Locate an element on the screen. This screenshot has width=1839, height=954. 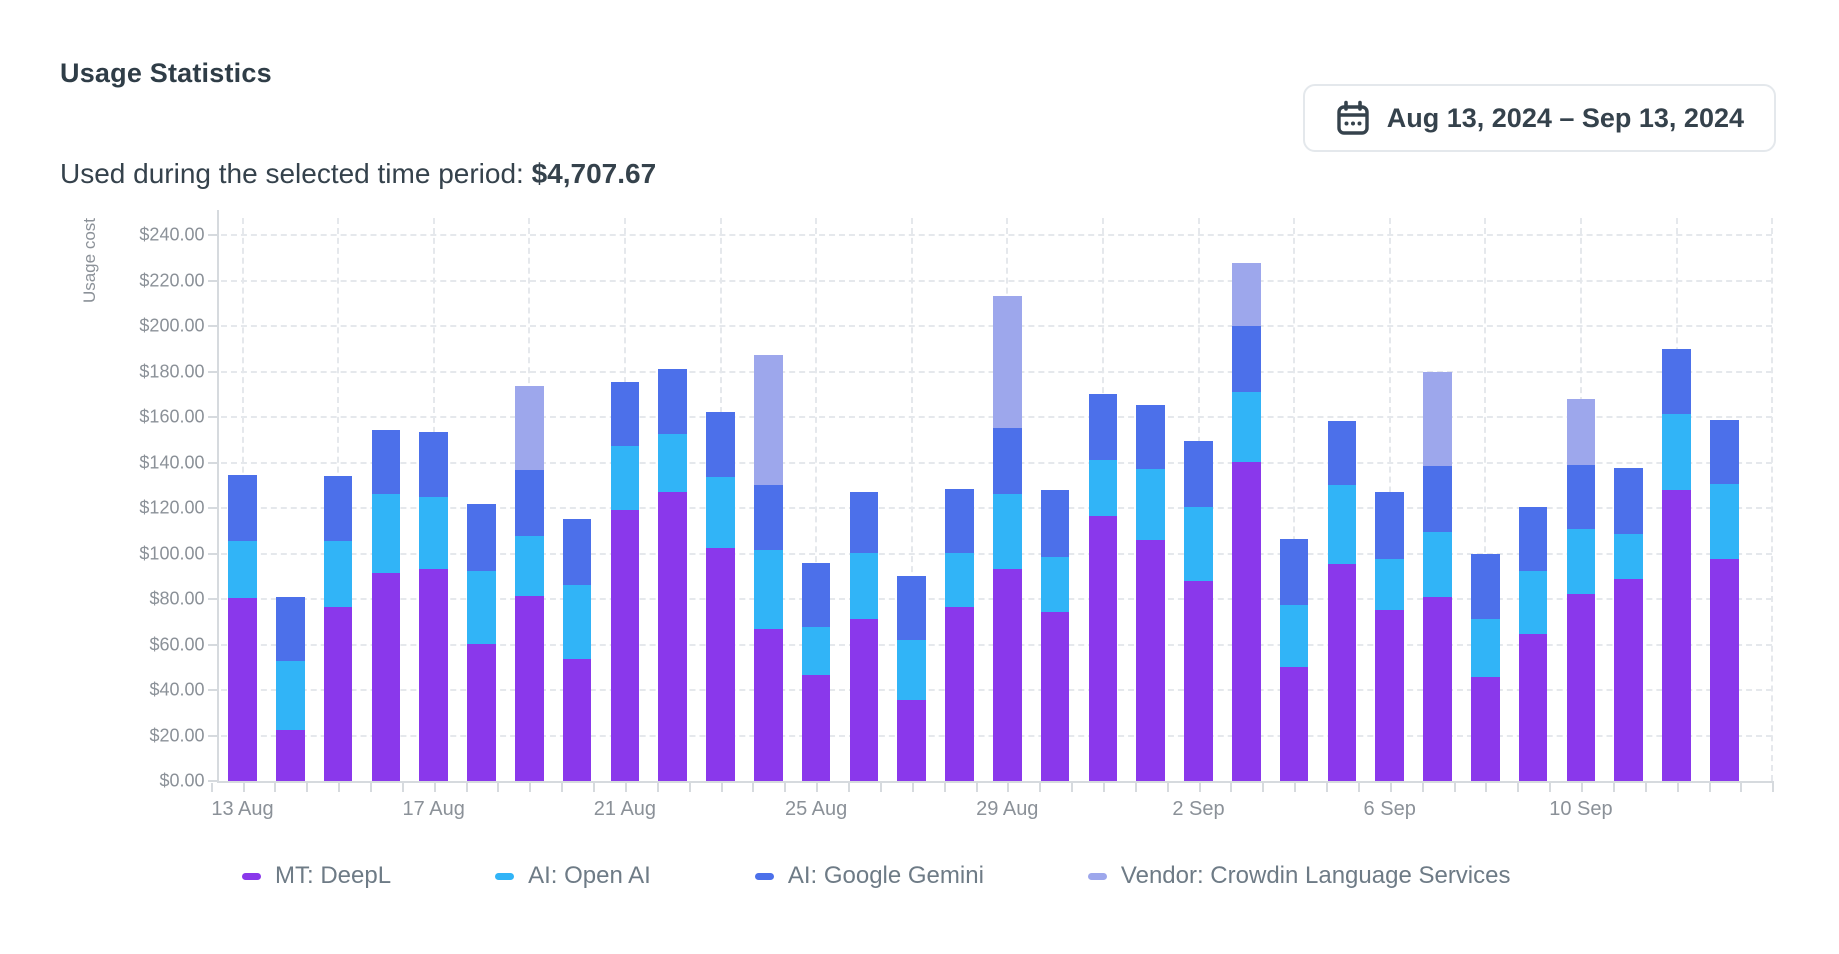
legend-item-google-gemini: AI: Google Gemini is located at coordinates (869, 876).